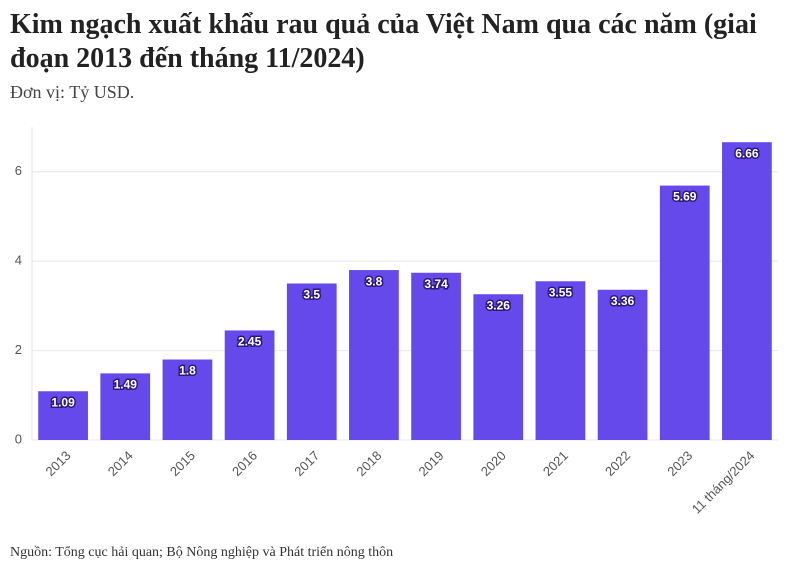  Describe the element at coordinates (18, 349) in the screenshot. I see `y-tick-label: 2` at that location.